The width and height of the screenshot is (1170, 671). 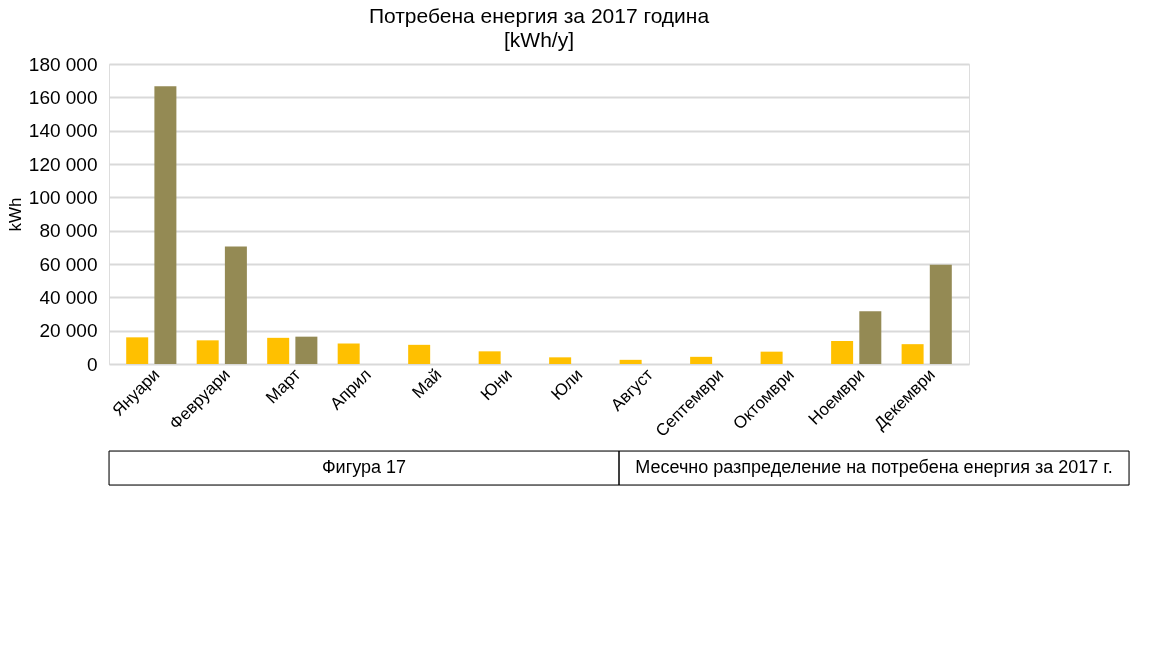 I want to click on y-tick-label: 180 000, so click(x=63, y=64).